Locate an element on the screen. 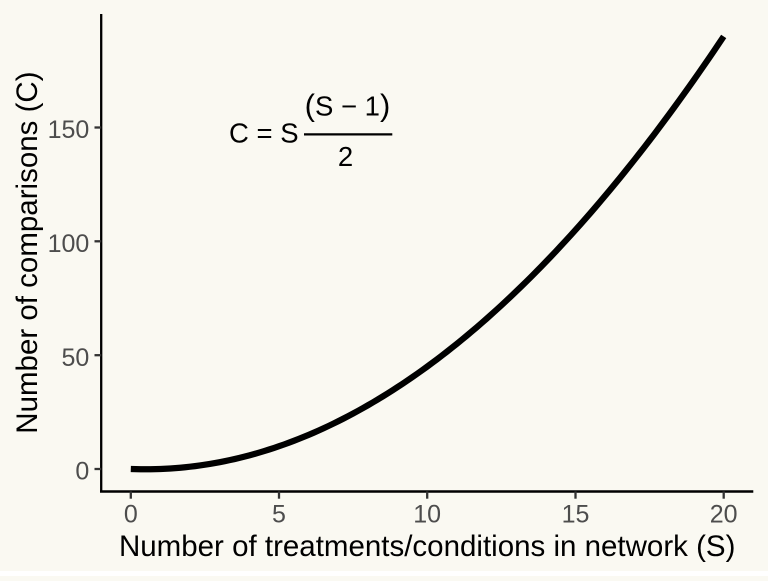  svg-text: C = S is located at coordinates (264, 133).